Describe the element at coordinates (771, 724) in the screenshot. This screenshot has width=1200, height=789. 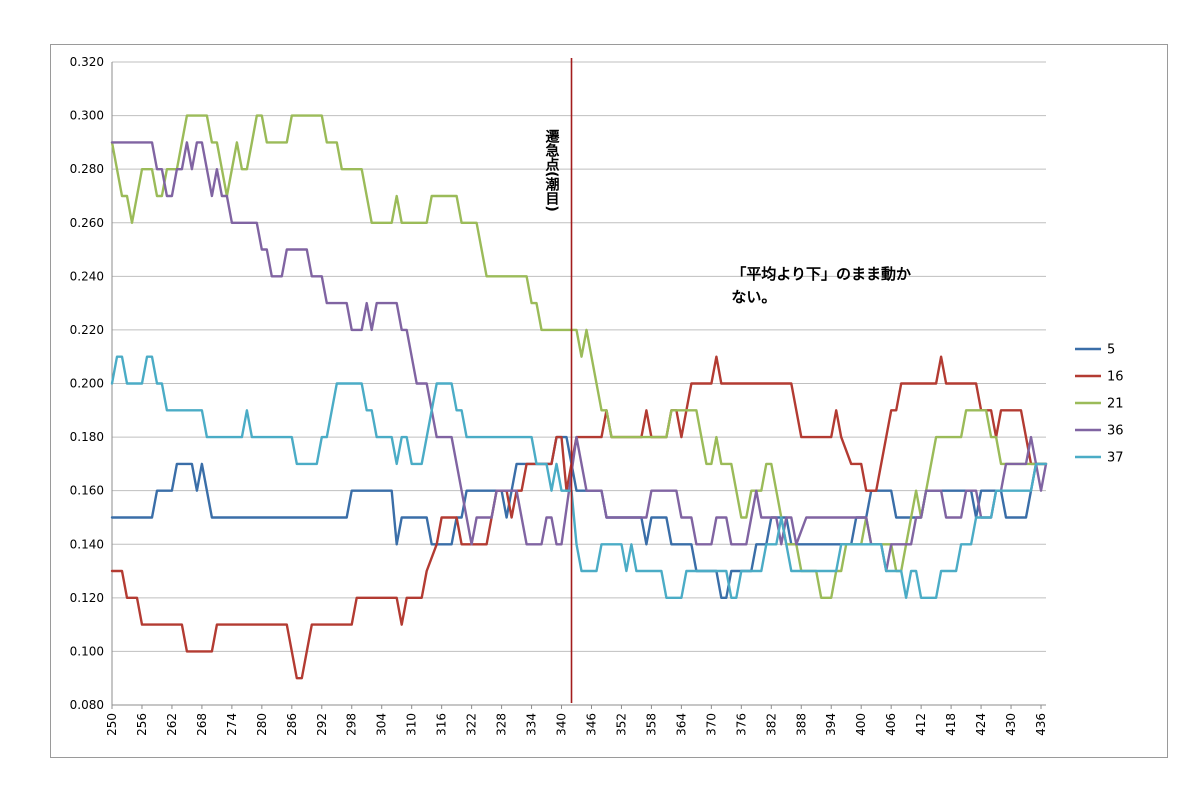
I see `x-tick-label-382: 382` at that location.